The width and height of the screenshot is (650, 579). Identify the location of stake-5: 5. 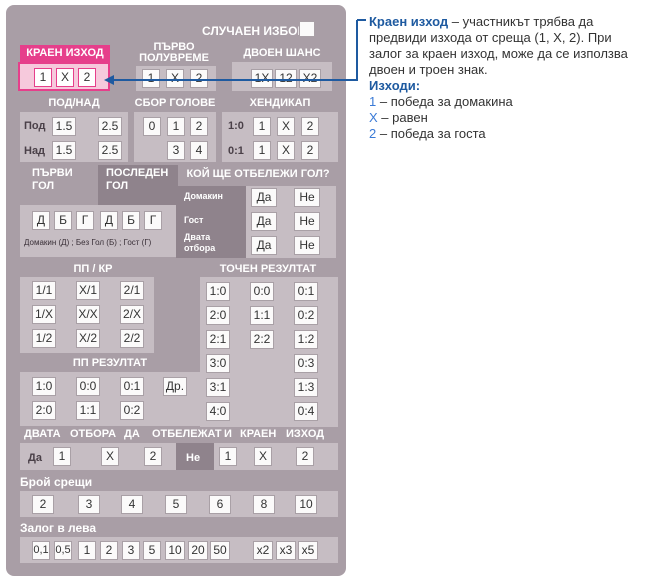
(152, 550).